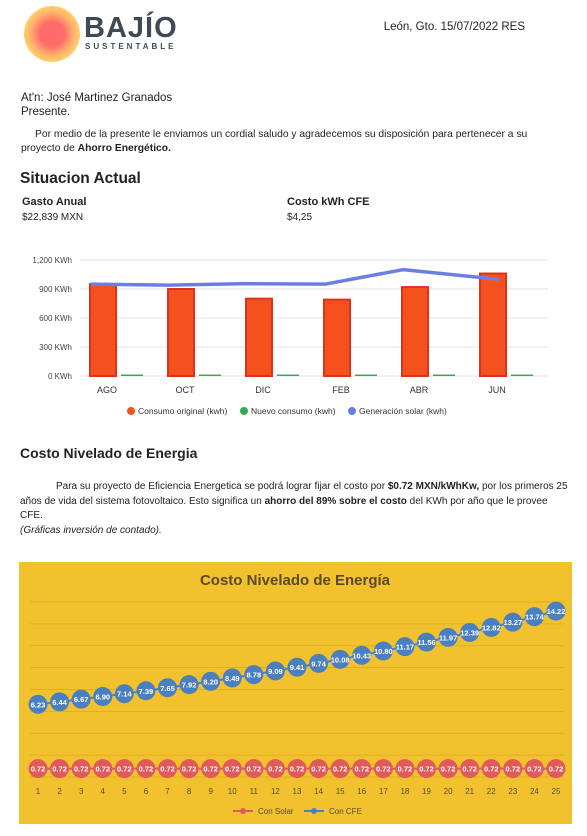  I want to click on data-label-cfe: 7.39, so click(146, 691).